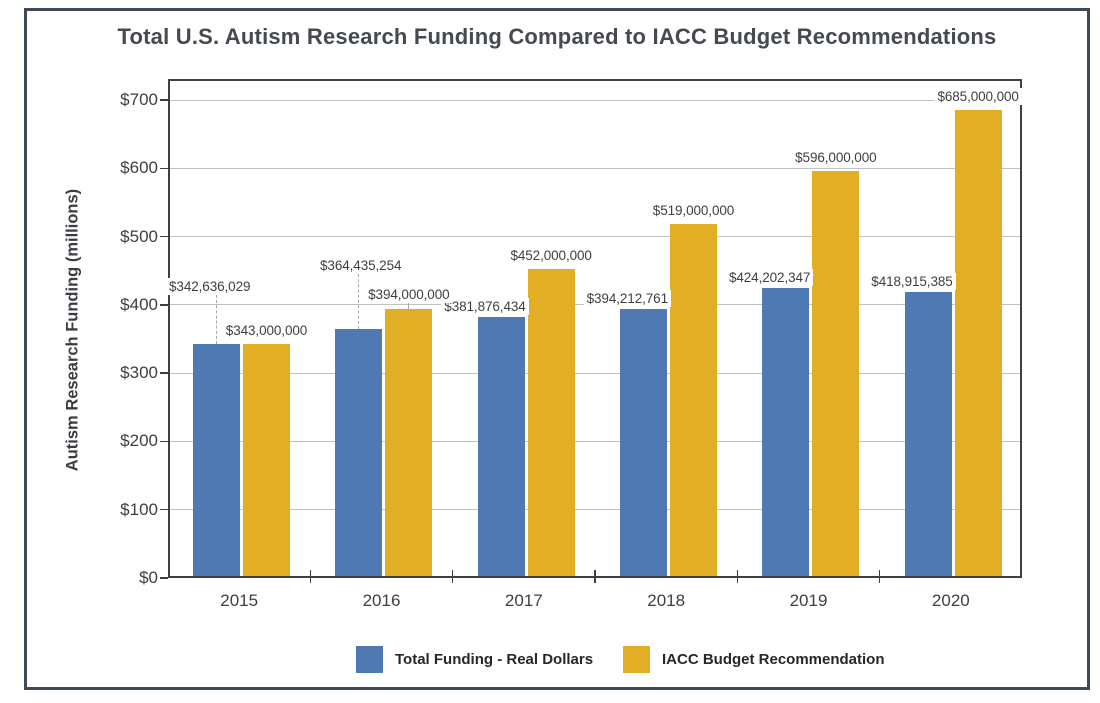 This screenshot has width=1100, height=703. Describe the element at coordinates (485, 307) in the screenshot. I see `bar-value-label: $381,876,434` at that location.